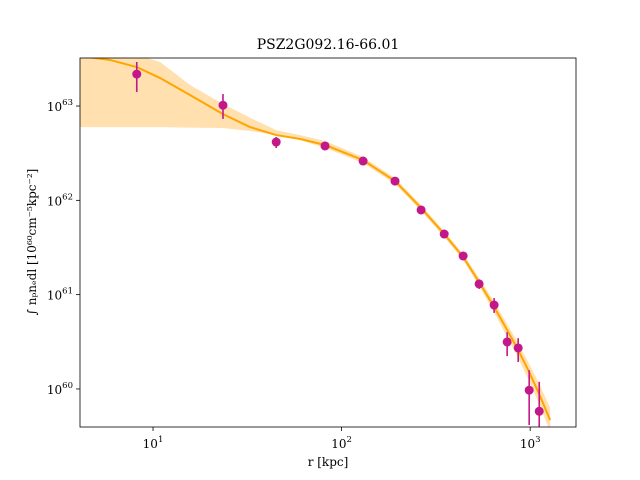  Describe the element at coordinates (32, 242) in the screenshot. I see `y-axis-label: ∫ nₚnₑdl [10⁶⁰cm⁻⁵kpc⁻²]` at that location.